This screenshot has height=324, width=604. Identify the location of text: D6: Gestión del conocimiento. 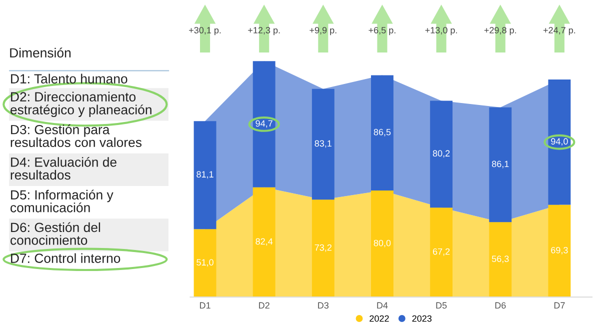
(55, 233).